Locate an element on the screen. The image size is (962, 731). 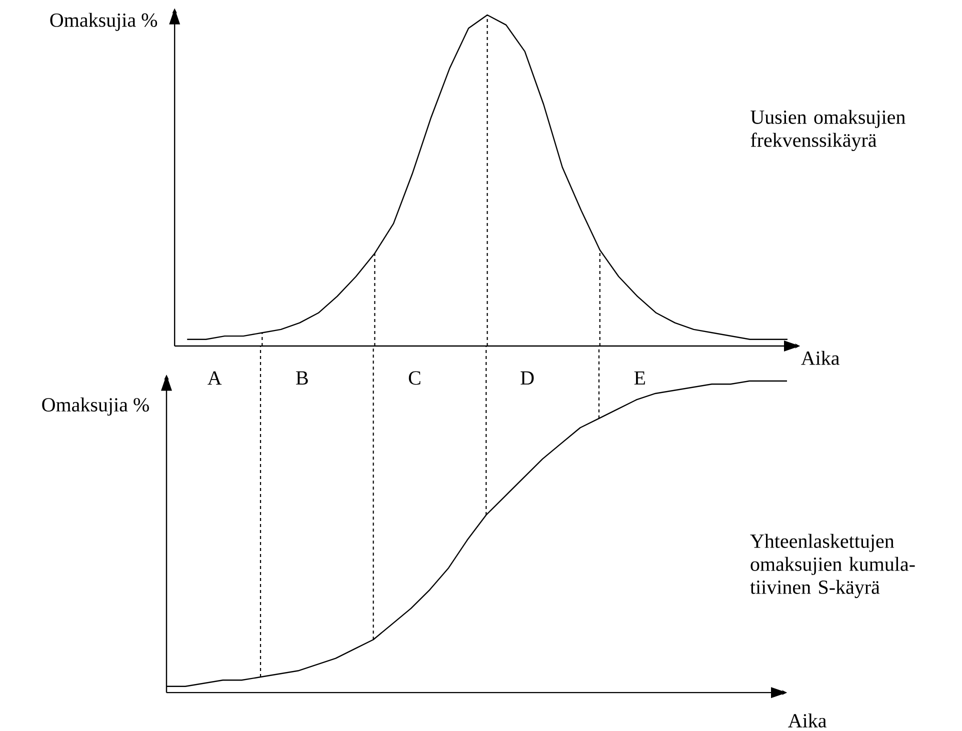
annotation: D is located at coordinates (527, 378).